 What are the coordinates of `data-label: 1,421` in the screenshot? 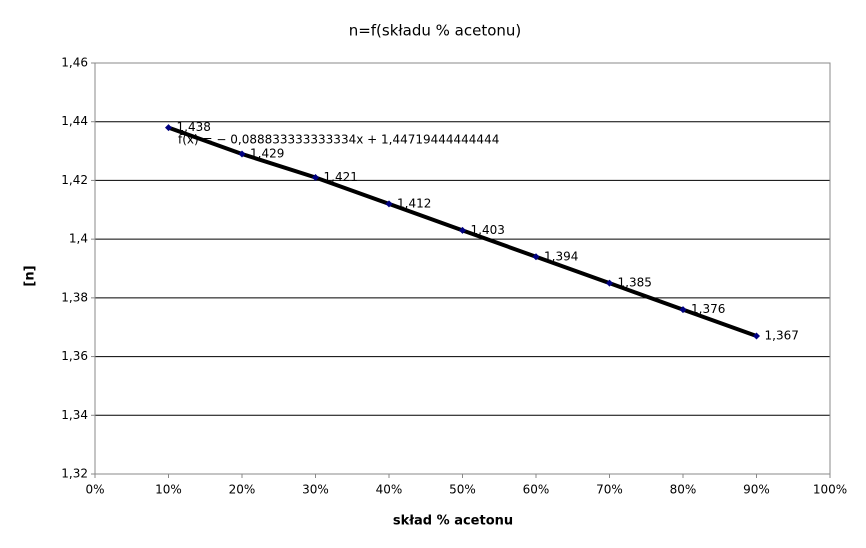 It's located at (341, 177).